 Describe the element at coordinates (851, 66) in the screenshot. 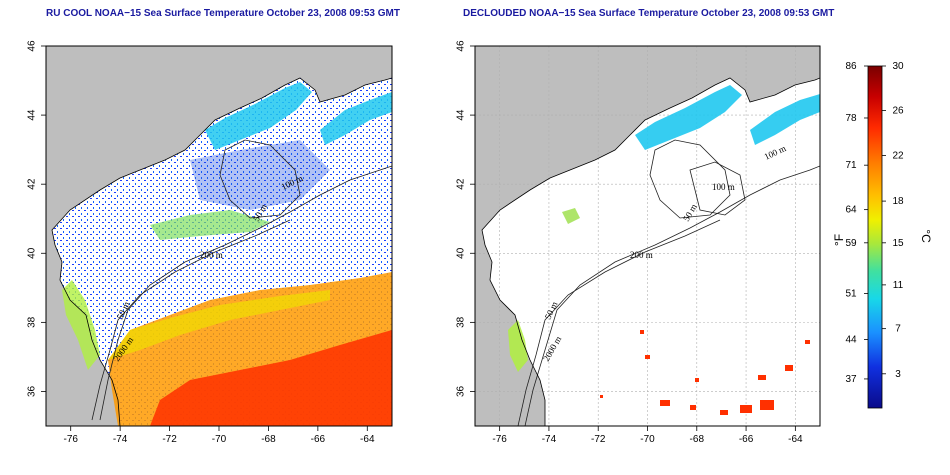

I see `colorbar-fahrenheit-tick: 86` at that location.